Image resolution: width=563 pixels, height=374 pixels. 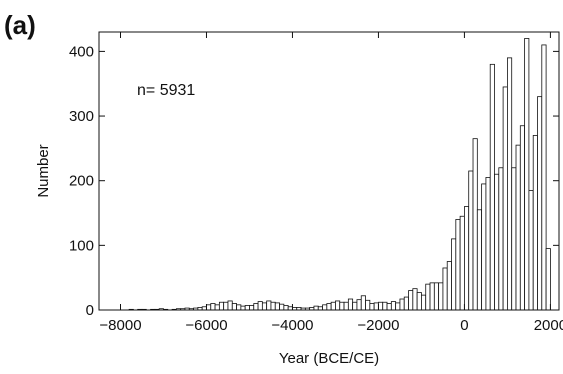 I want to click on x-tick-label: 0, so click(x=464, y=325).